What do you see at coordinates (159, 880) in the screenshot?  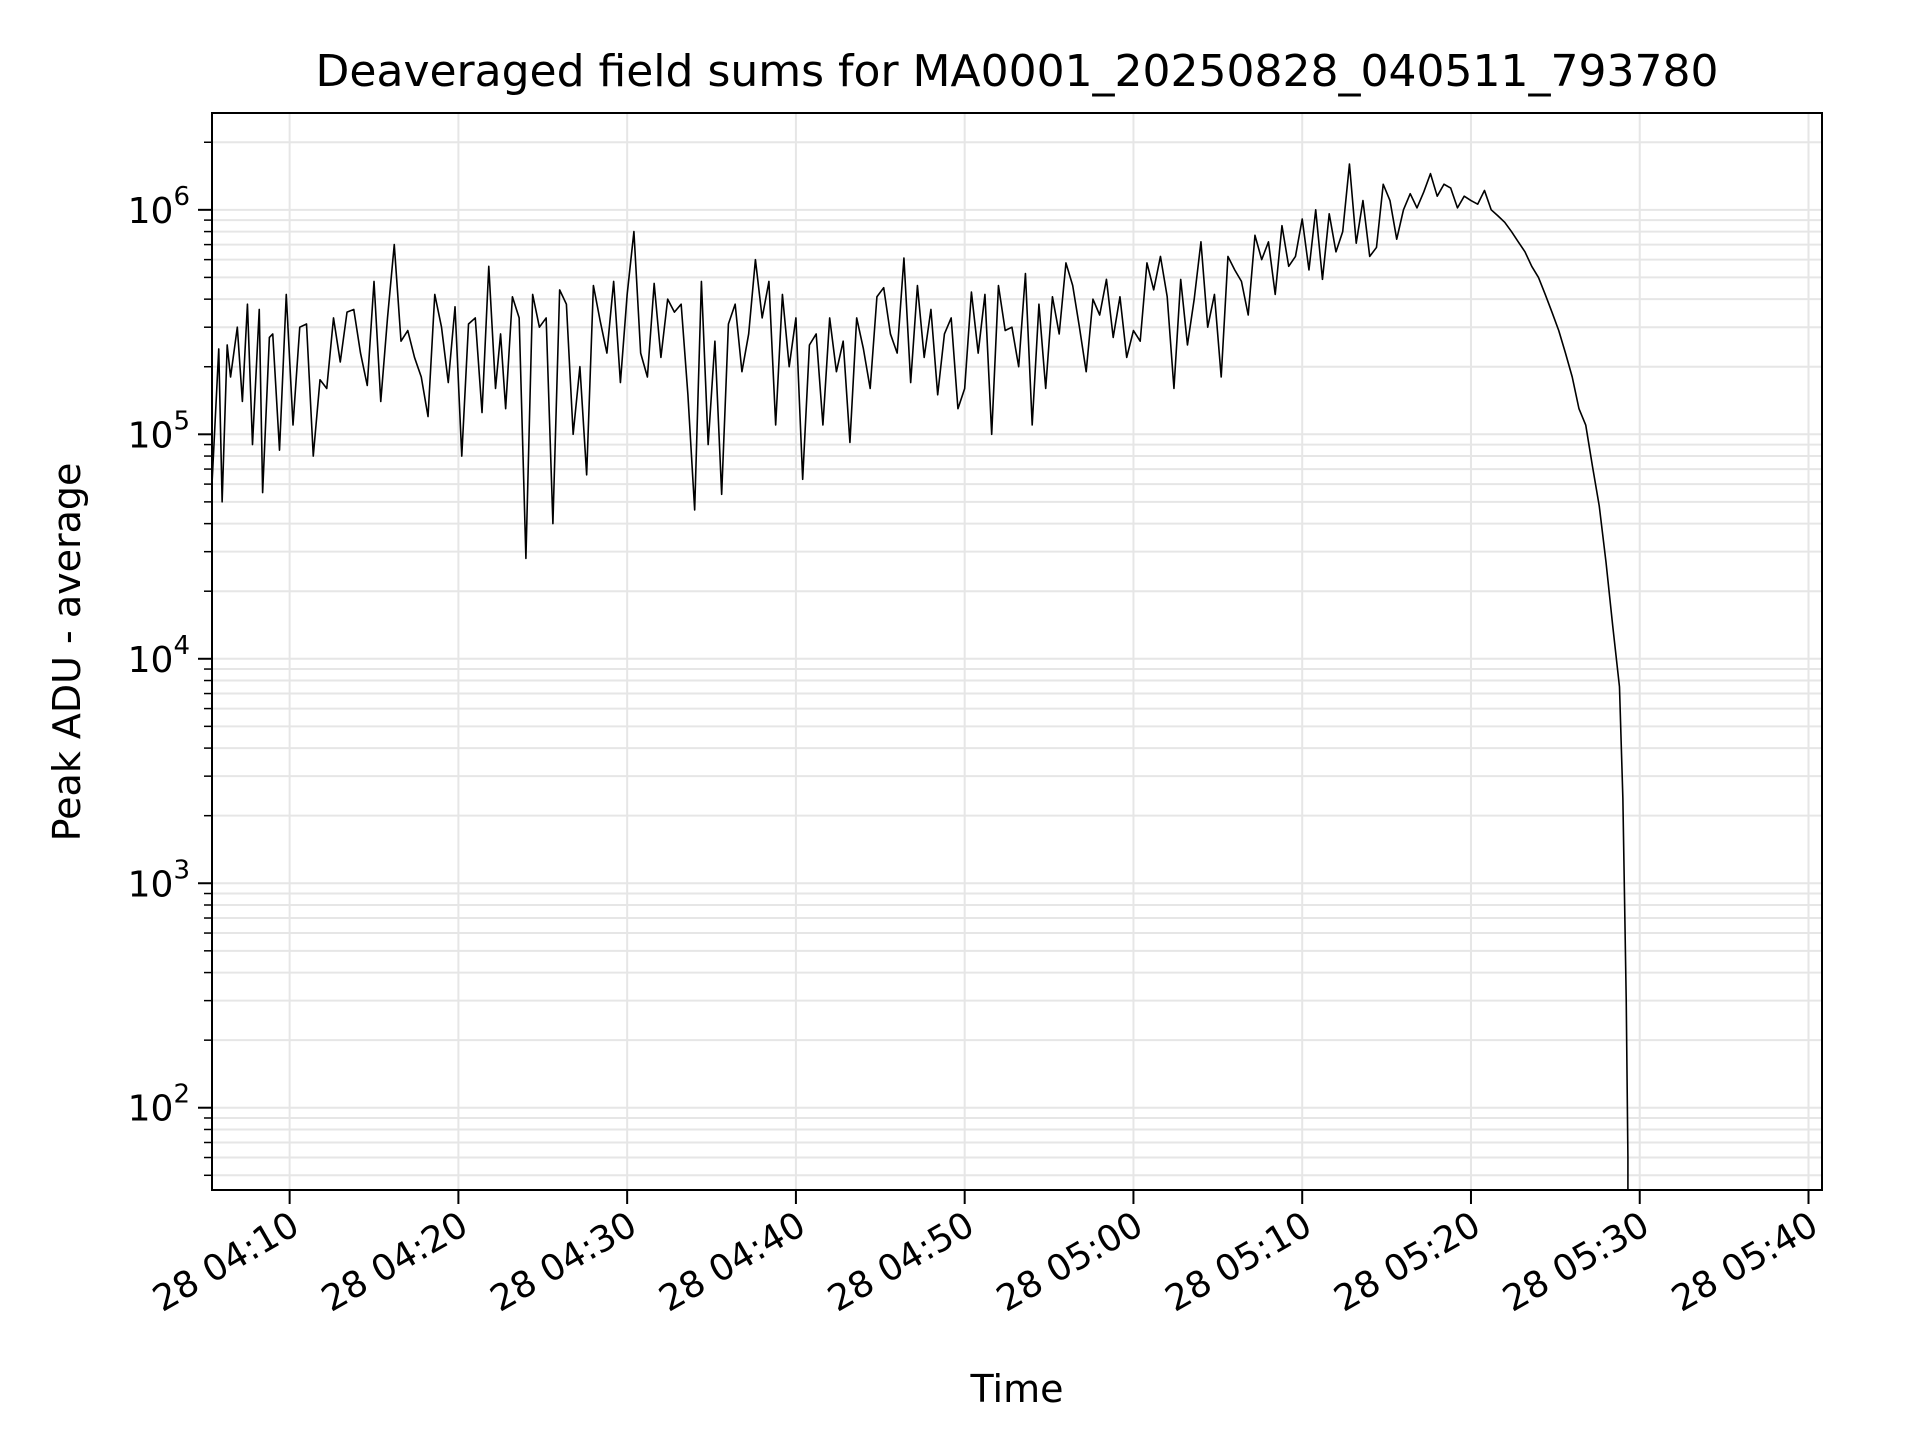 I see `y-tick-label: 10³` at bounding box center [159, 880].